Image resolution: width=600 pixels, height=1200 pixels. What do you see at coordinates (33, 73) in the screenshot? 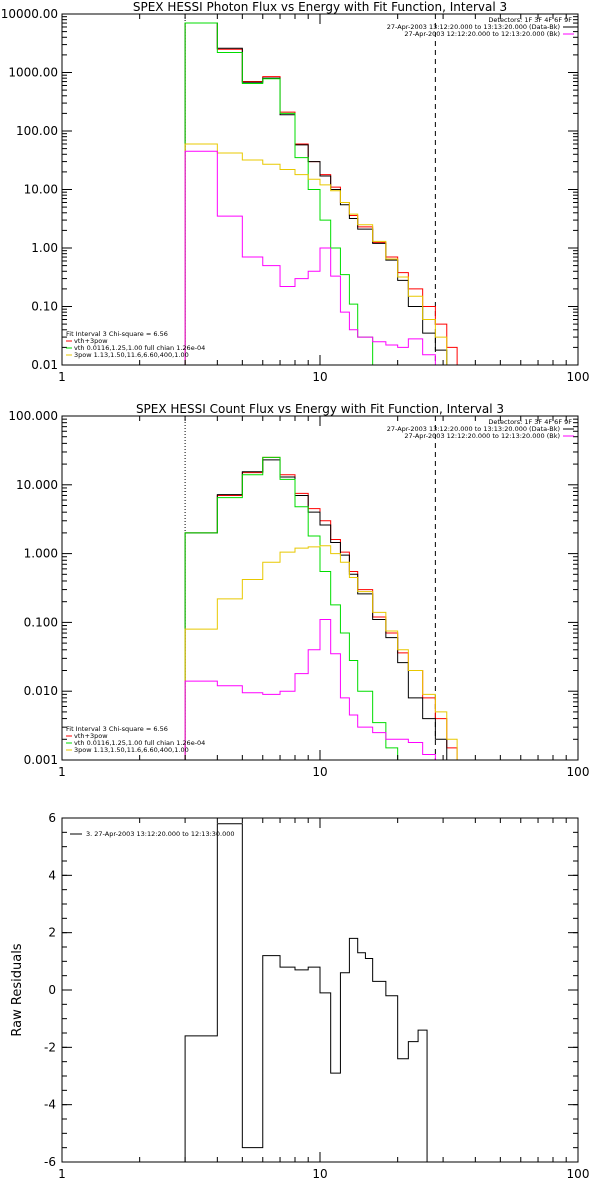
I see `y-tick-label: 1000.00` at bounding box center [33, 73].